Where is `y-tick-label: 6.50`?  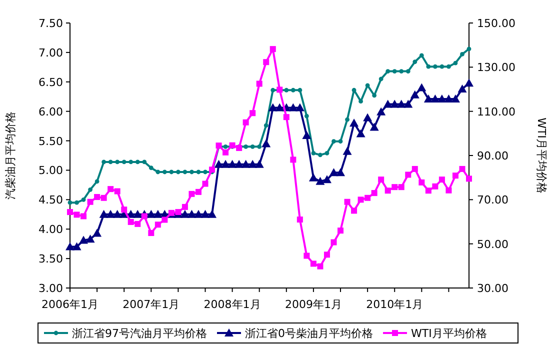
y-tick-label: 6.50 is located at coordinates (50, 82).